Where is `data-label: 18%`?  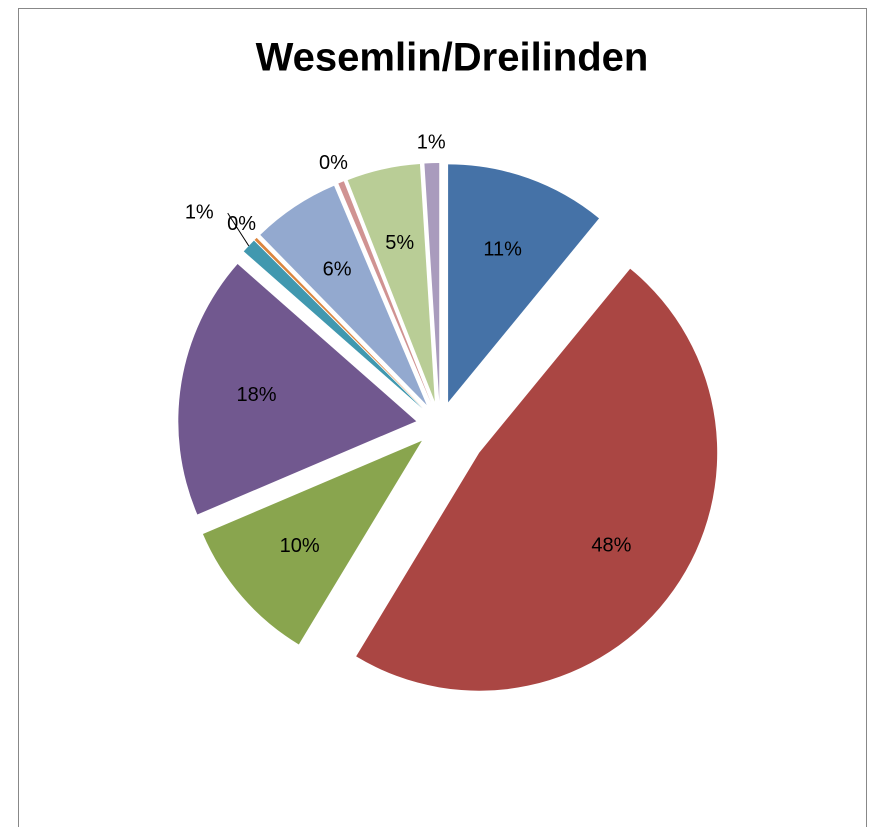
data-label: 18% is located at coordinates (256, 395).